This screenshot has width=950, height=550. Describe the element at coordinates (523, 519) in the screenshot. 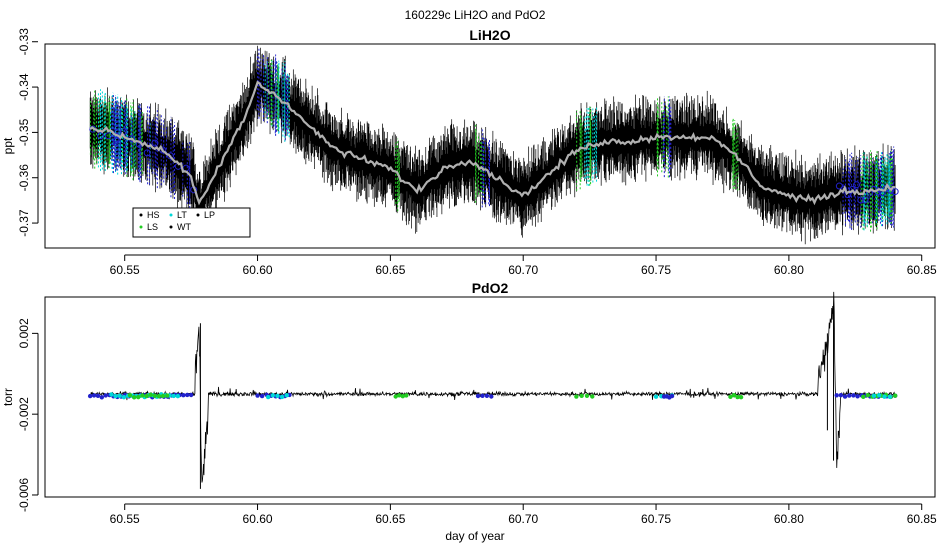

I see `x-tick-label-pdo2: 60.70` at that location.